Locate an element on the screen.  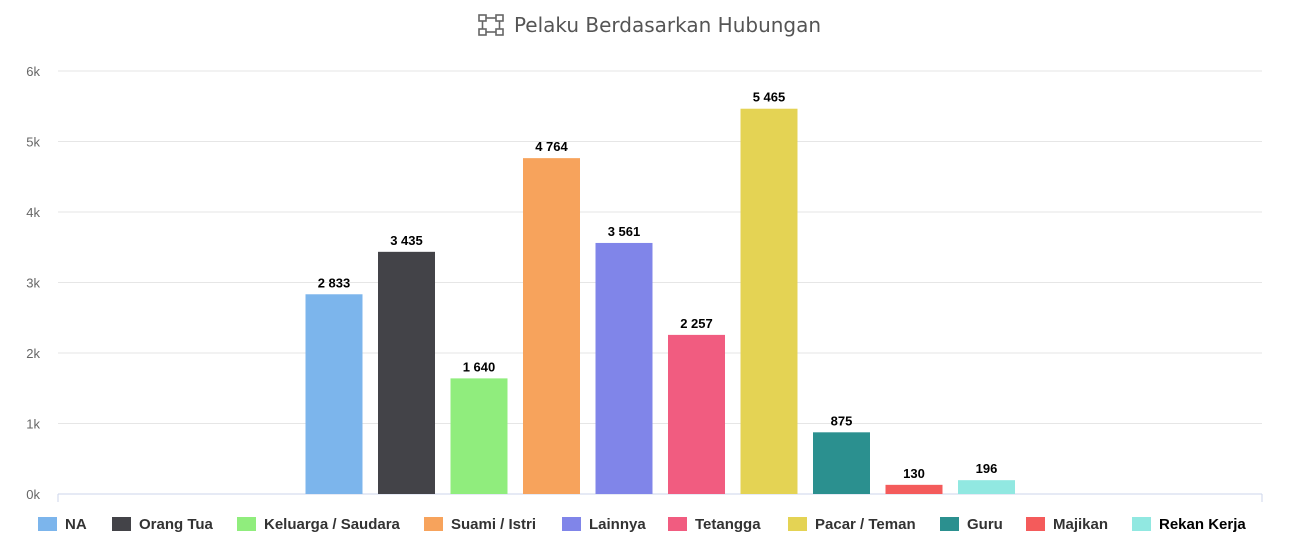
data-label-keluarga-saudara: 1 640 is located at coordinates (479, 366).